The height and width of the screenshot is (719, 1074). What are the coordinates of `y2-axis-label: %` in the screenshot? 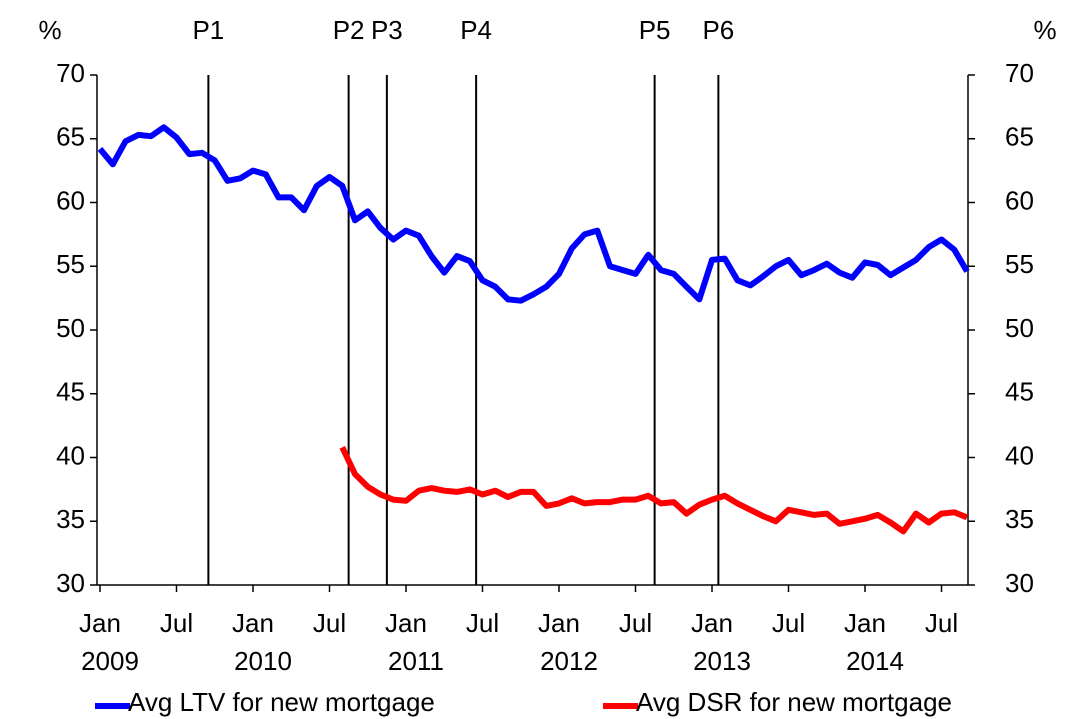 It's located at (1044, 30).